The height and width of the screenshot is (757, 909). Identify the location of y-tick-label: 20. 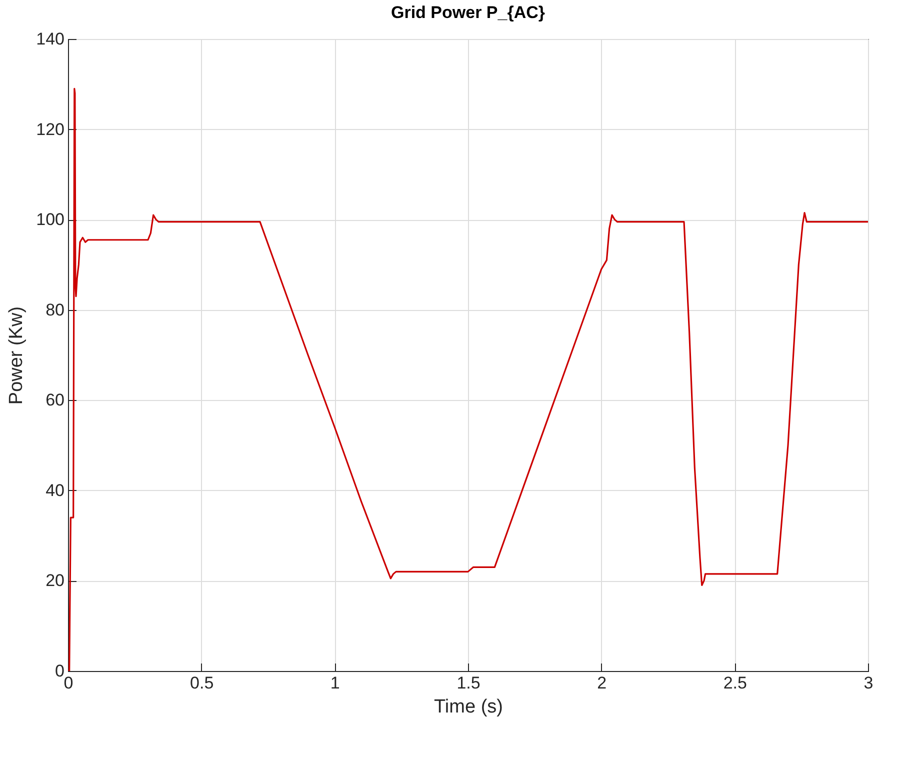
(55, 580).